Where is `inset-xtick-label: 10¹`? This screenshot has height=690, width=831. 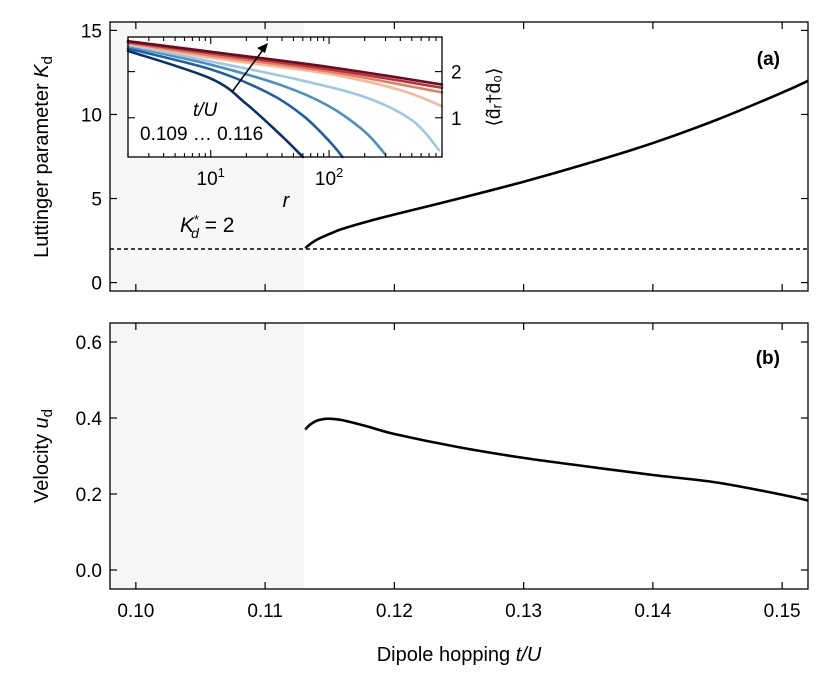
inset-xtick-label: 10¹ is located at coordinates (211, 177).